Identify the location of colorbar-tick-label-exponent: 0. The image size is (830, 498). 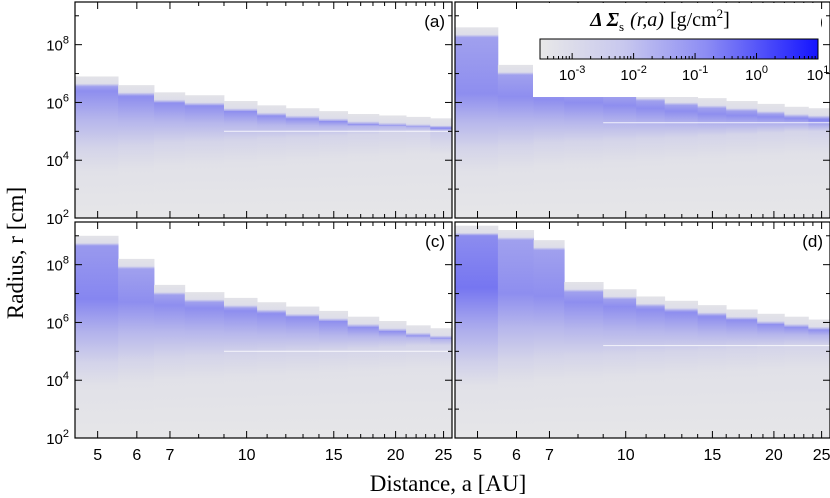
(765, 70).